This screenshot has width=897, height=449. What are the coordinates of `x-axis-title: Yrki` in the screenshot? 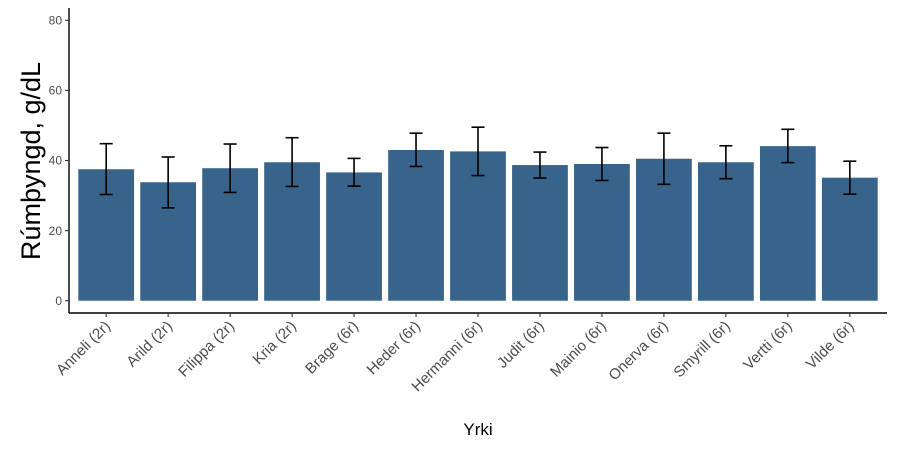 It's located at (477, 429).